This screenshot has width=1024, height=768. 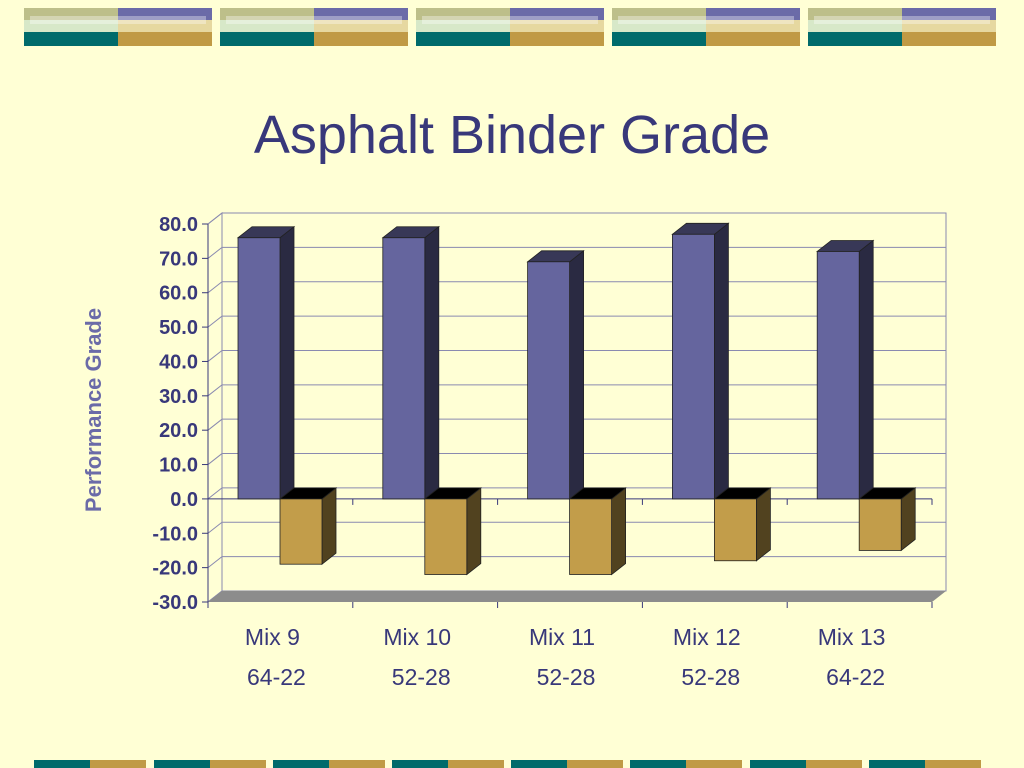 What do you see at coordinates (707, 637) in the screenshot?
I see `x-category-label: Mix 12` at bounding box center [707, 637].